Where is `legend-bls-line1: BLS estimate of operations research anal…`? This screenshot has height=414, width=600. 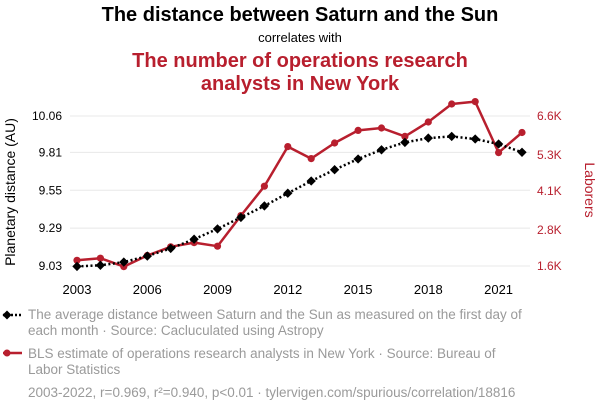
legend-bls-line1: BLS estimate of operations research anal… is located at coordinates (262, 353).